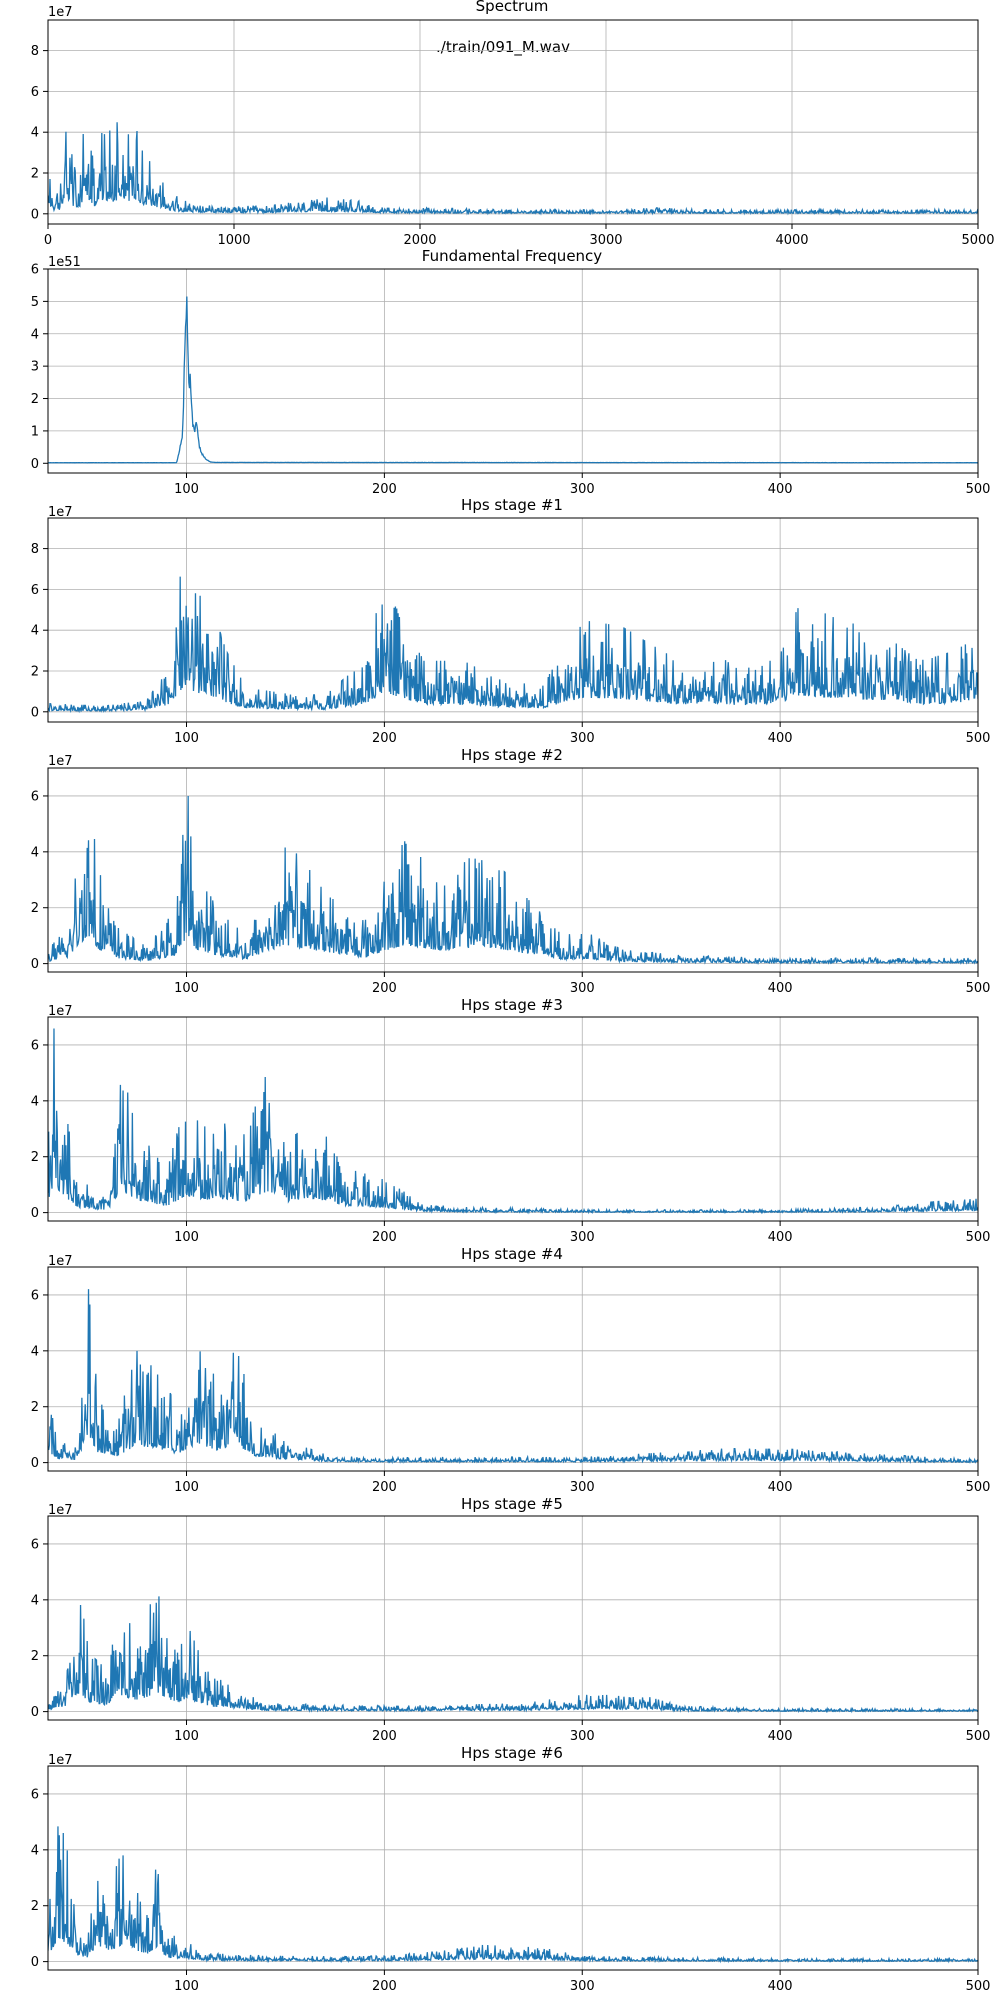 The width and height of the screenshot is (1000, 2000). I want to click on hps-stage-3-panel: Hps stage #3 1e7 100 200 300 400 500 0 2 4 6, so click(511, 1120).